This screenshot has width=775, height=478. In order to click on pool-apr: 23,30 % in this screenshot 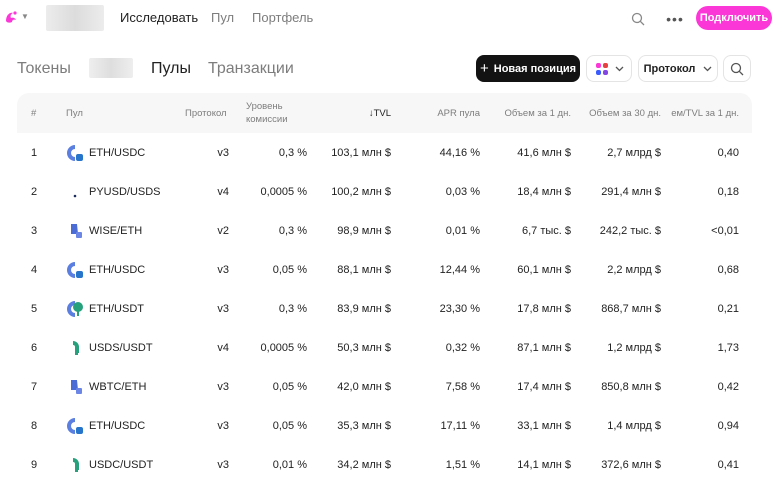, I will do `click(459, 309)`.